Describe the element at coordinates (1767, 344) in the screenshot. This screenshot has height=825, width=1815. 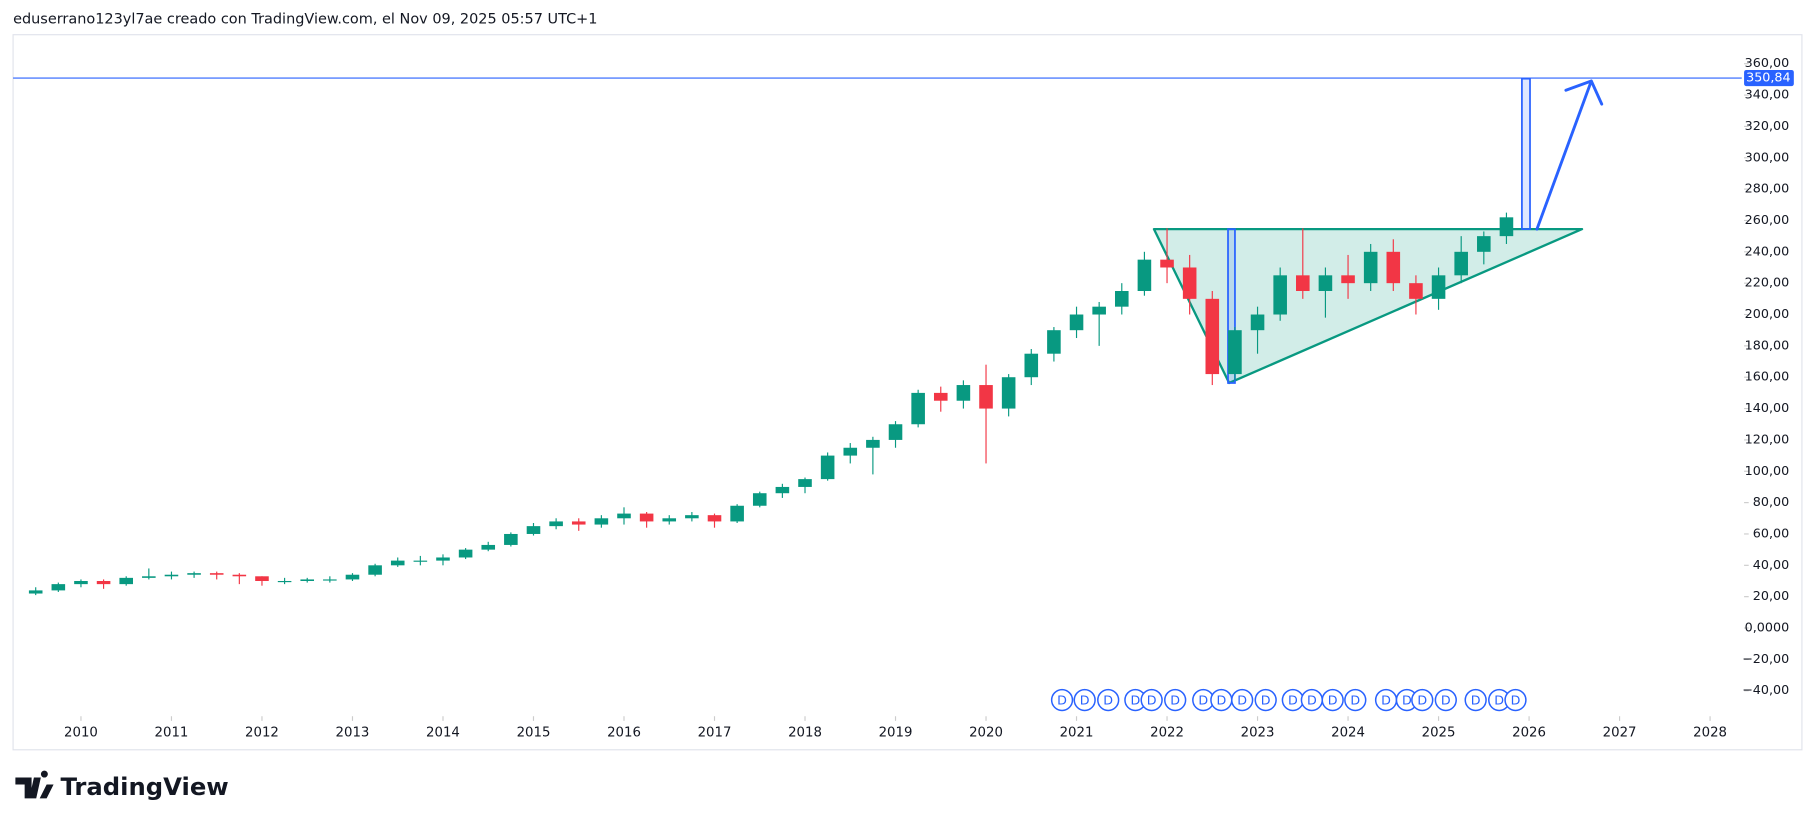
I see `y-tick-label: 180,00` at that location.